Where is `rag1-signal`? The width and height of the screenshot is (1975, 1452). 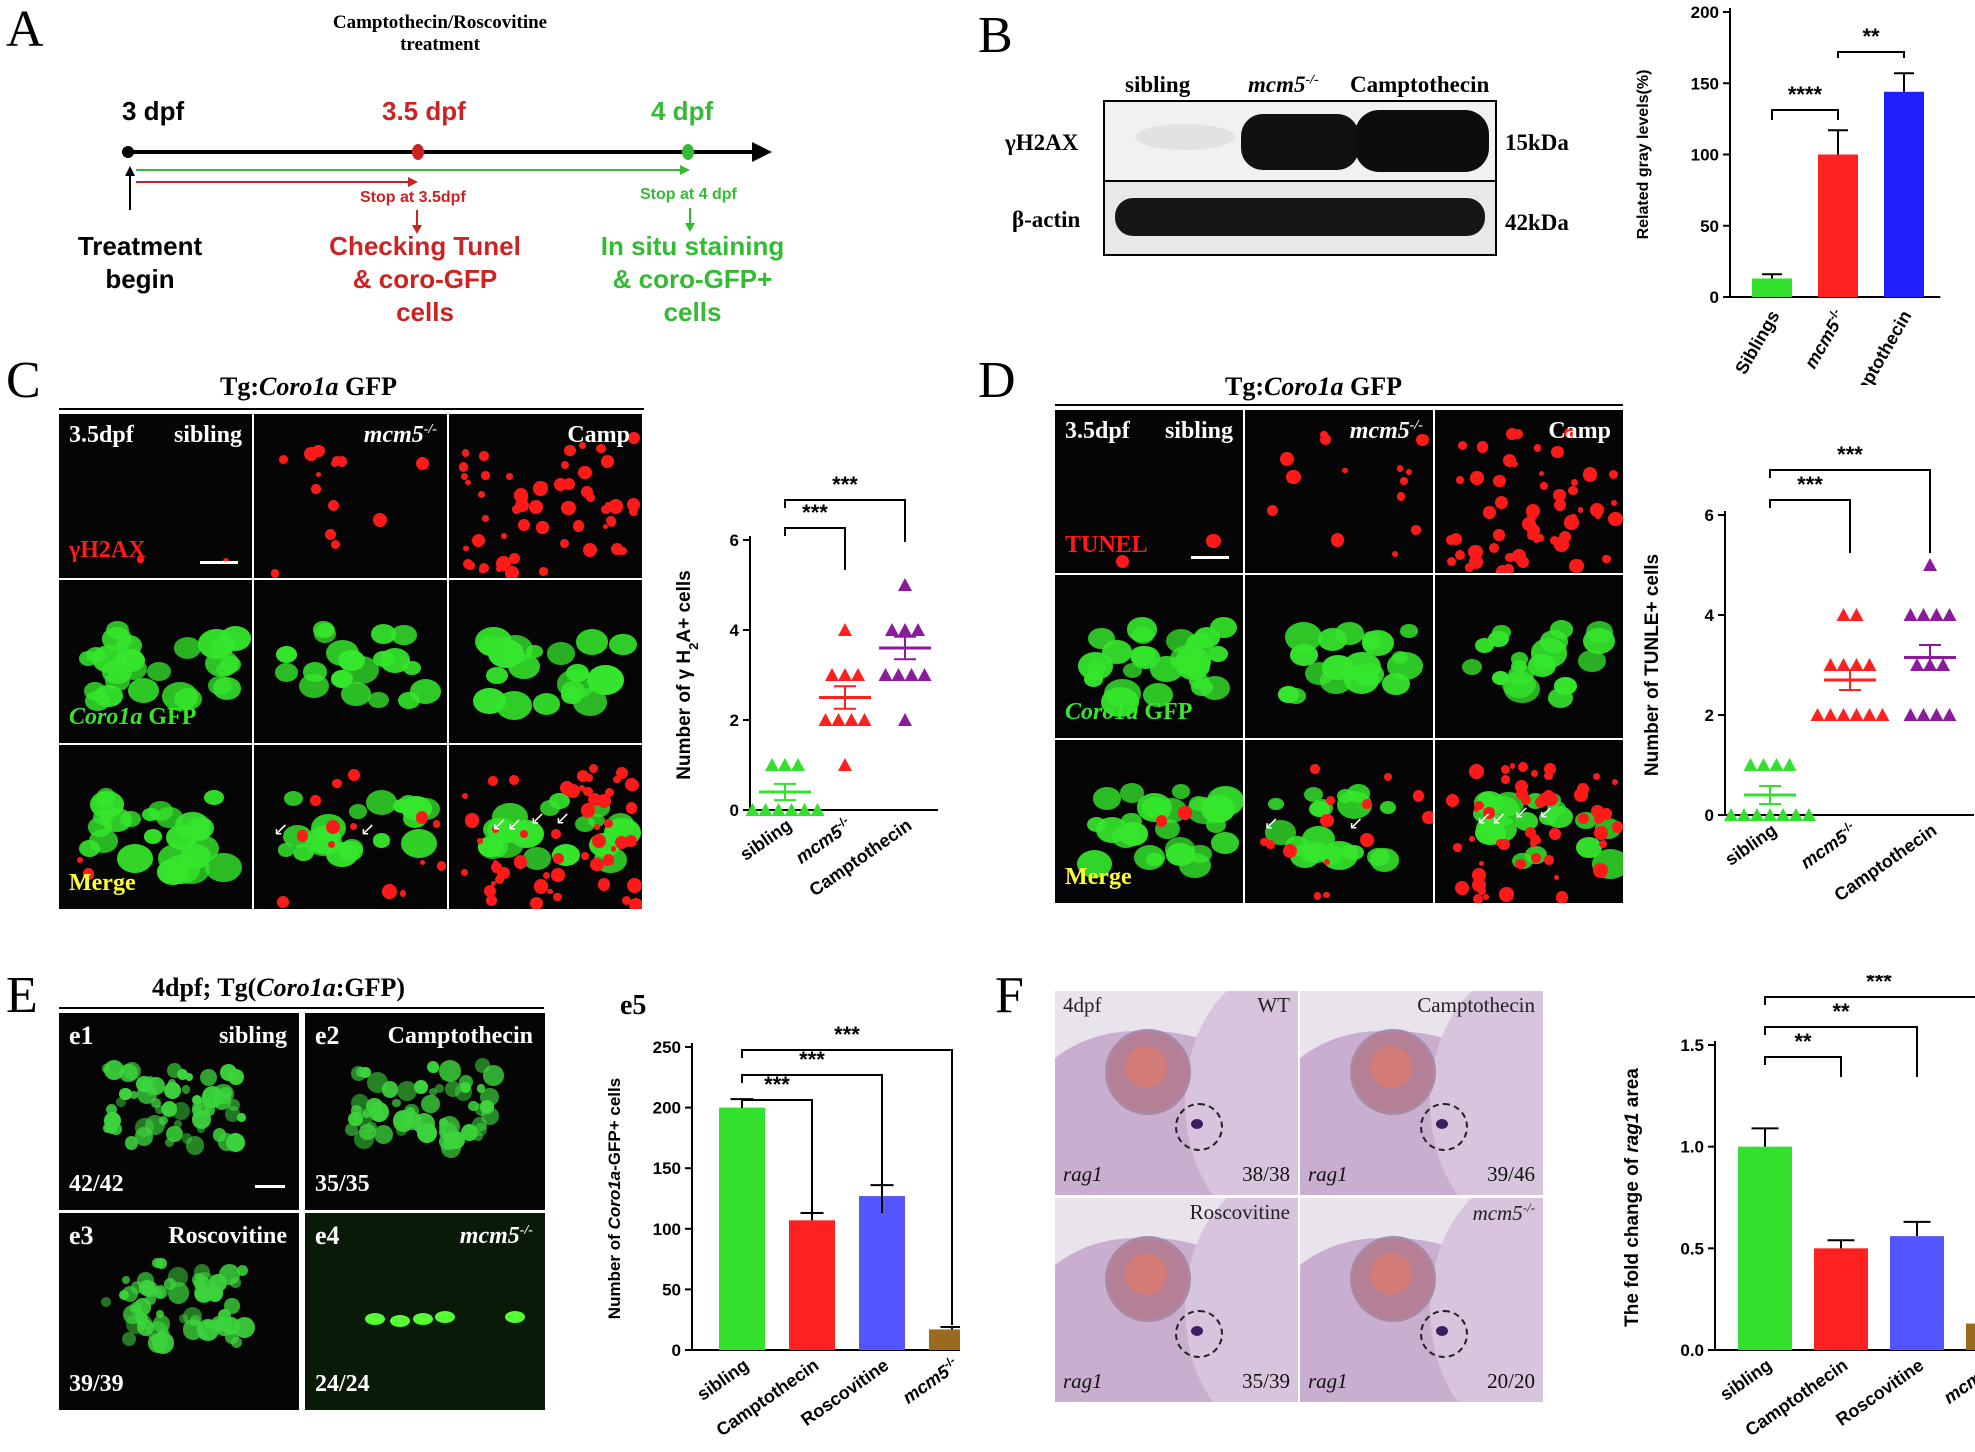 rag1-signal is located at coordinates (1442, 1331).